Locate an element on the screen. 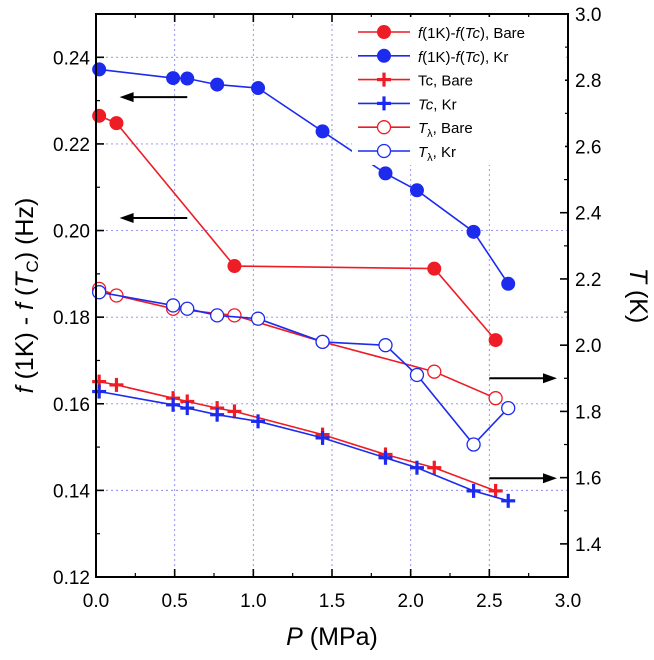 The width and height of the screenshot is (654, 660). legend-item-f_bare: f(1K)-f(Tc), Bare is located at coordinates (441, 33).